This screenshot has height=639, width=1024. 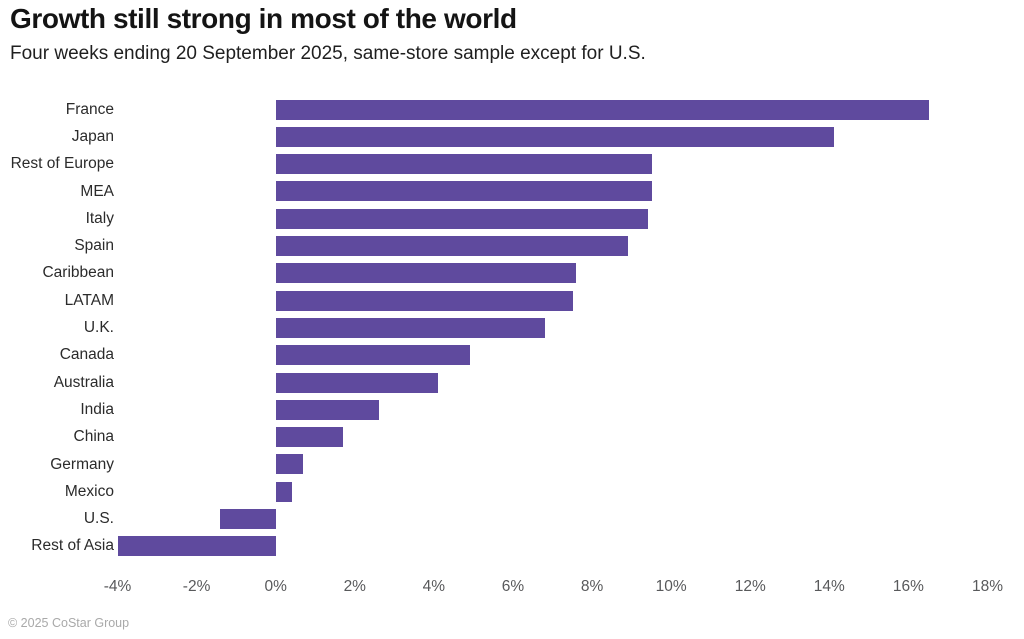 I want to click on category-label: MEA, so click(x=97, y=191).